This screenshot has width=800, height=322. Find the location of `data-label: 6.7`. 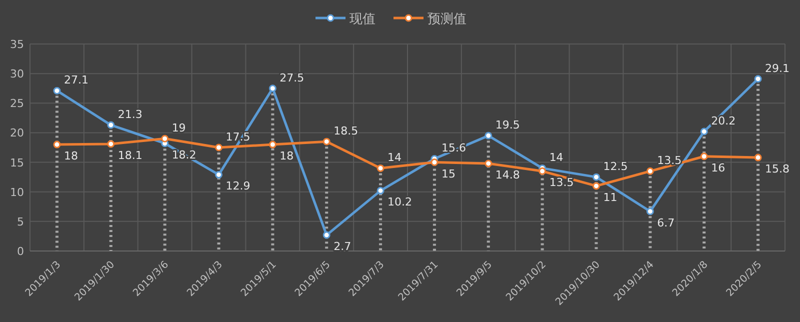

data-label: 6.7 is located at coordinates (666, 223).